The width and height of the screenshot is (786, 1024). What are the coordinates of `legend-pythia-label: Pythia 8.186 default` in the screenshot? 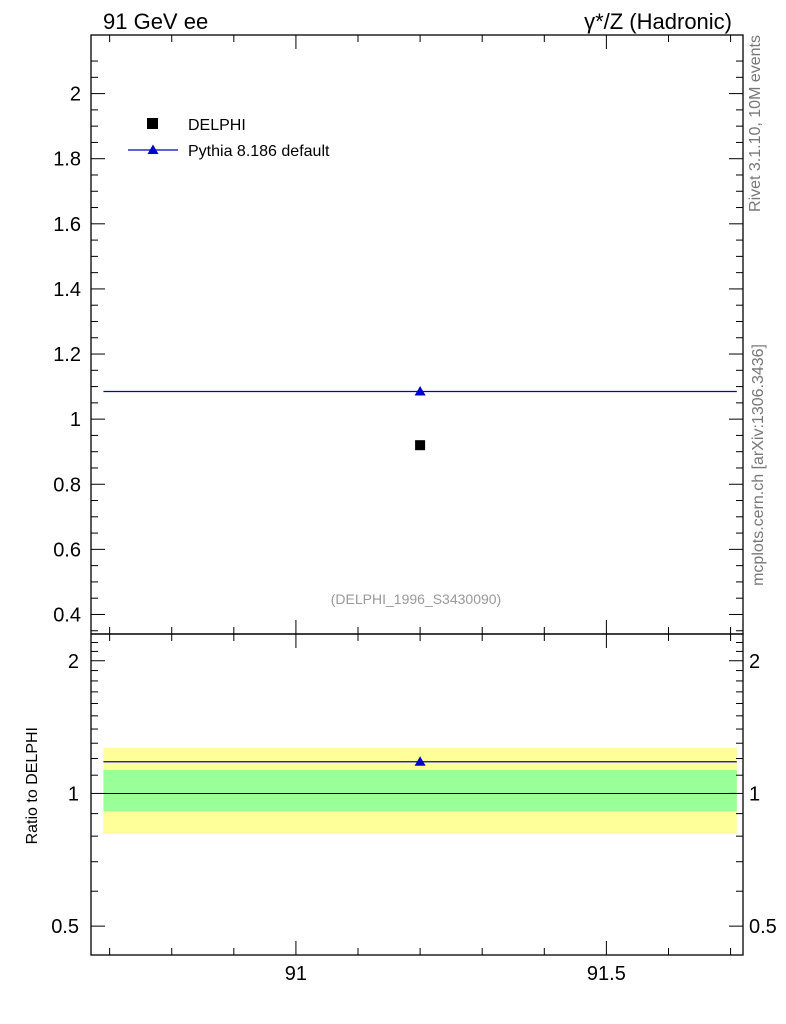 It's located at (259, 151).